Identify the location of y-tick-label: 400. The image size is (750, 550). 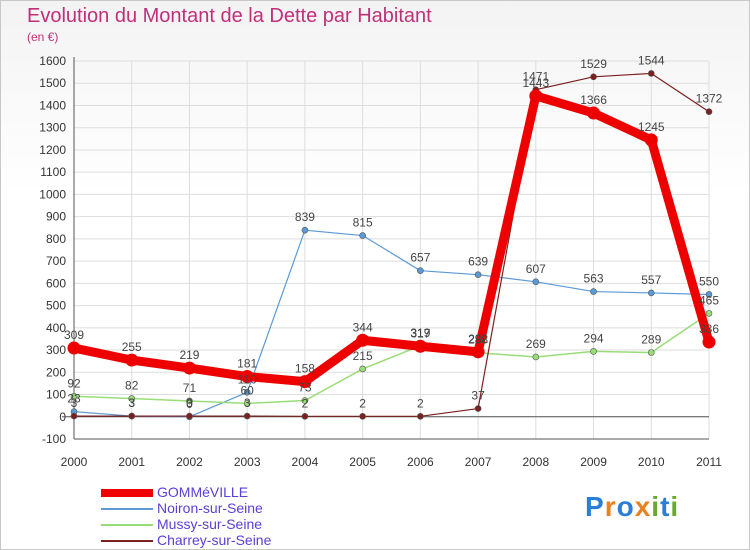
(56, 328).